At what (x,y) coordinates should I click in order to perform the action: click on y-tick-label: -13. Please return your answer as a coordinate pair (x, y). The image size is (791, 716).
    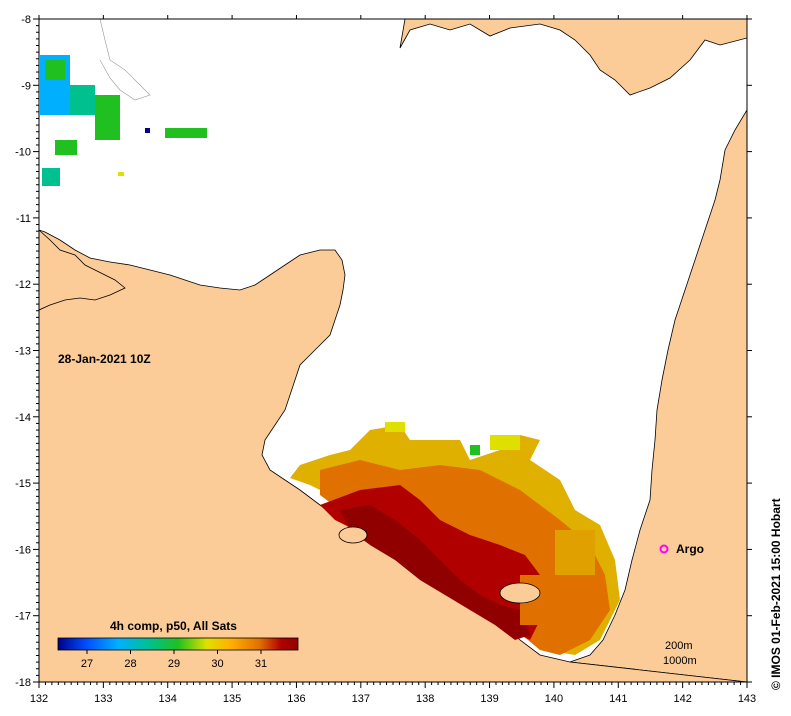
    Looking at the image, I should click on (23, 352).